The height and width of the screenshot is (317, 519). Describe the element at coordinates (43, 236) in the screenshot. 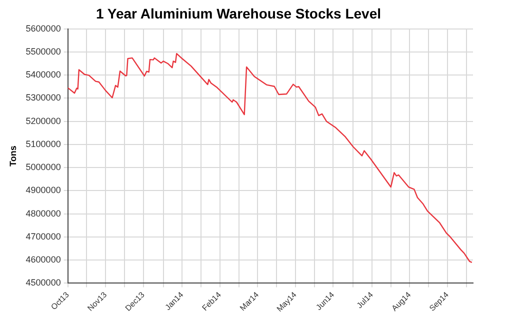

I see `y-tick-label: 4700000` at that location.